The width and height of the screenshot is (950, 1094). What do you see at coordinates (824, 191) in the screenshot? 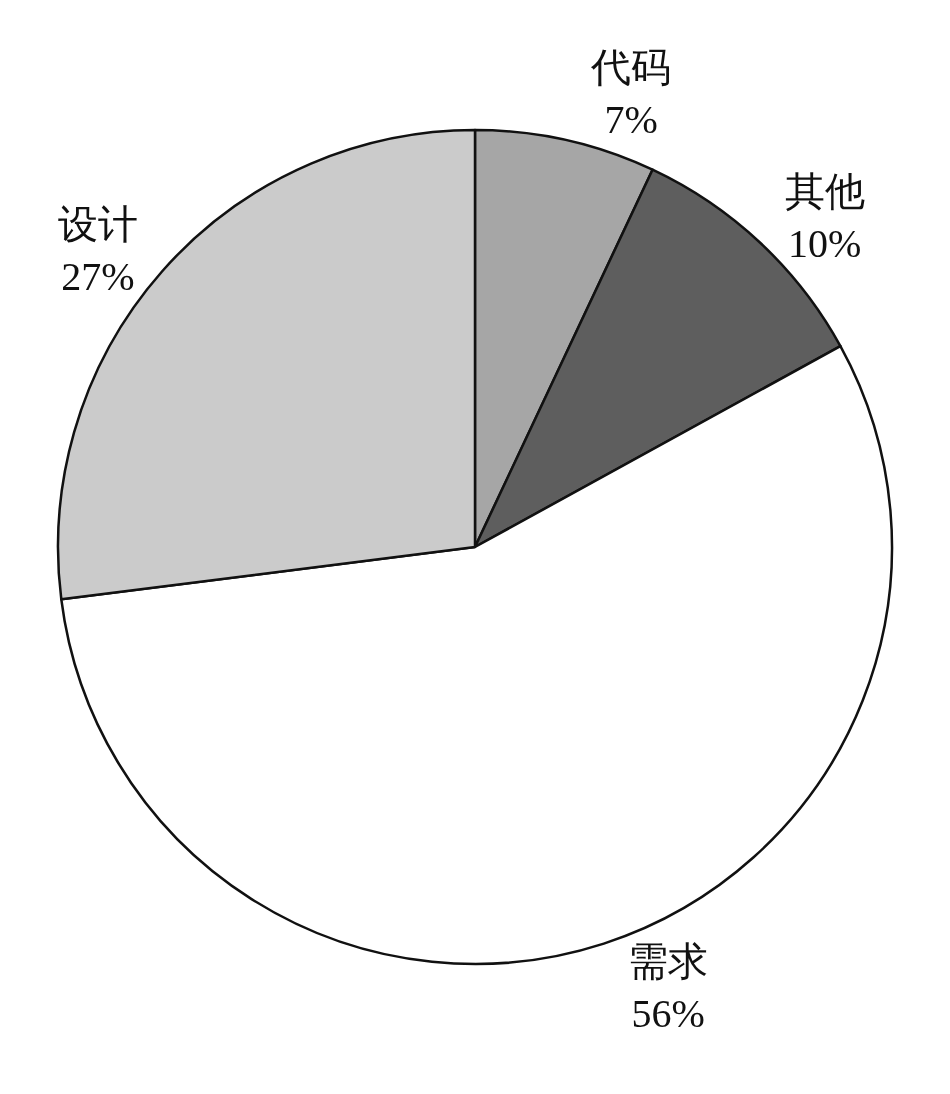
I see `slice-label: 其他` at bounding box center [824, 191].